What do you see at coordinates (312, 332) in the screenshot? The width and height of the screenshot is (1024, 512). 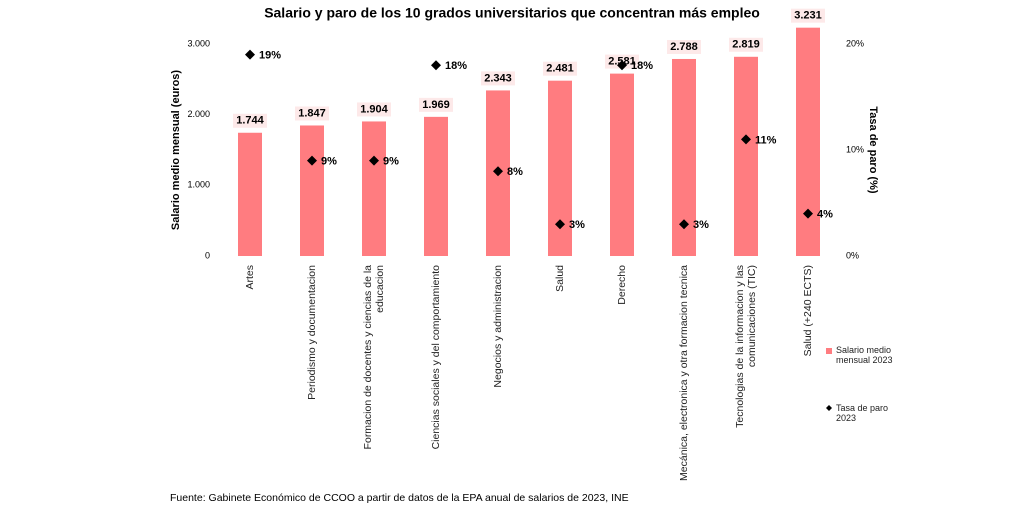 I see `x-tick-label: Periodismo y documentacion` at bounding box center [312, 332].